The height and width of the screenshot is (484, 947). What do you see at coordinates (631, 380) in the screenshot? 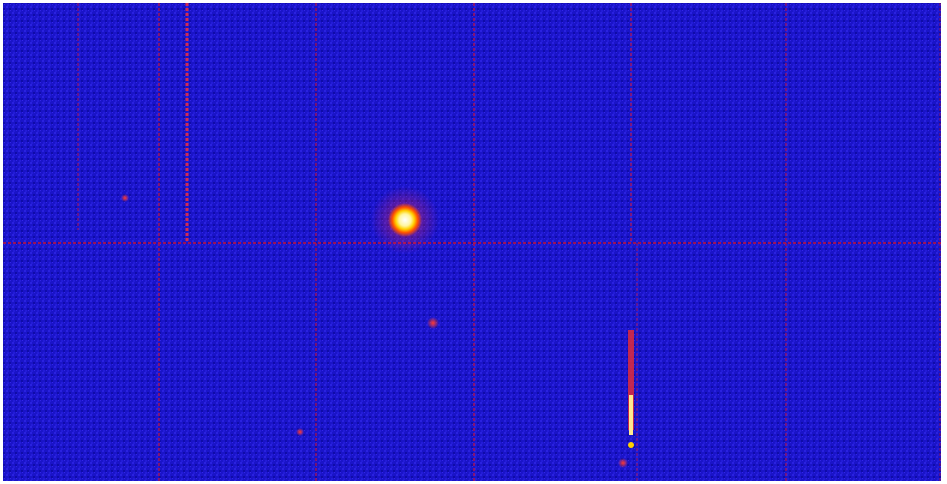
I see `bright-vertical-streak` at bounding box center [631, 380].